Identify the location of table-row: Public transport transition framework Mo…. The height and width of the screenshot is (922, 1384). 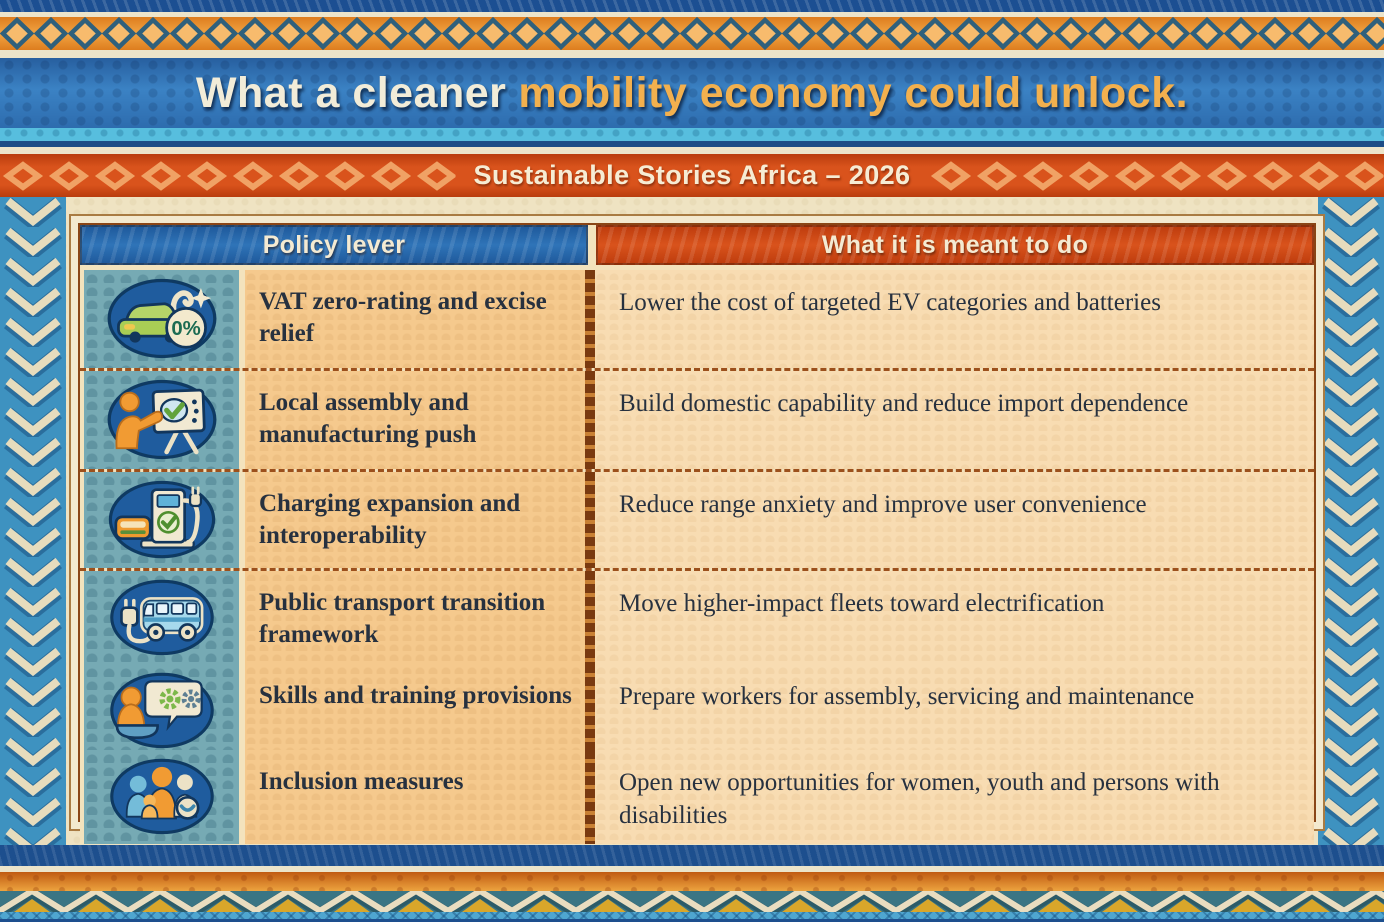
(697, 618).